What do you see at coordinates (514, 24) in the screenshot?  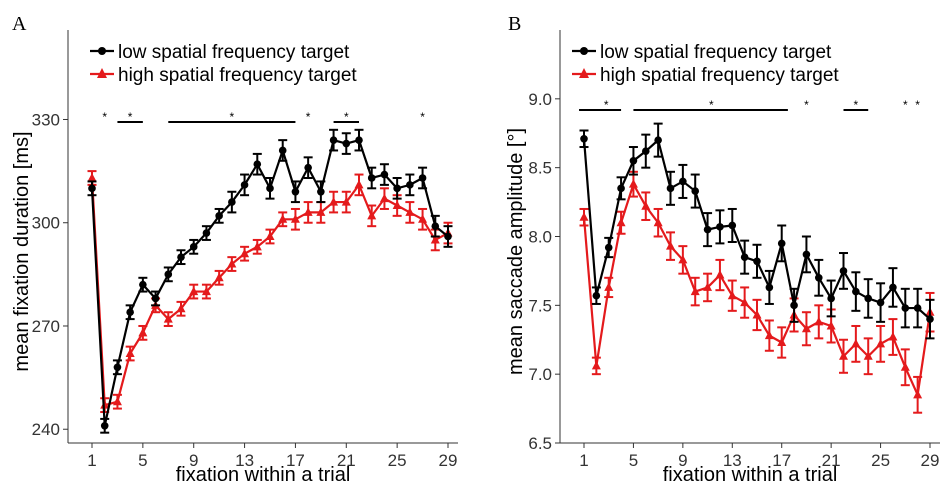 I see `panel-label: B` at bounding box center [514, 24].